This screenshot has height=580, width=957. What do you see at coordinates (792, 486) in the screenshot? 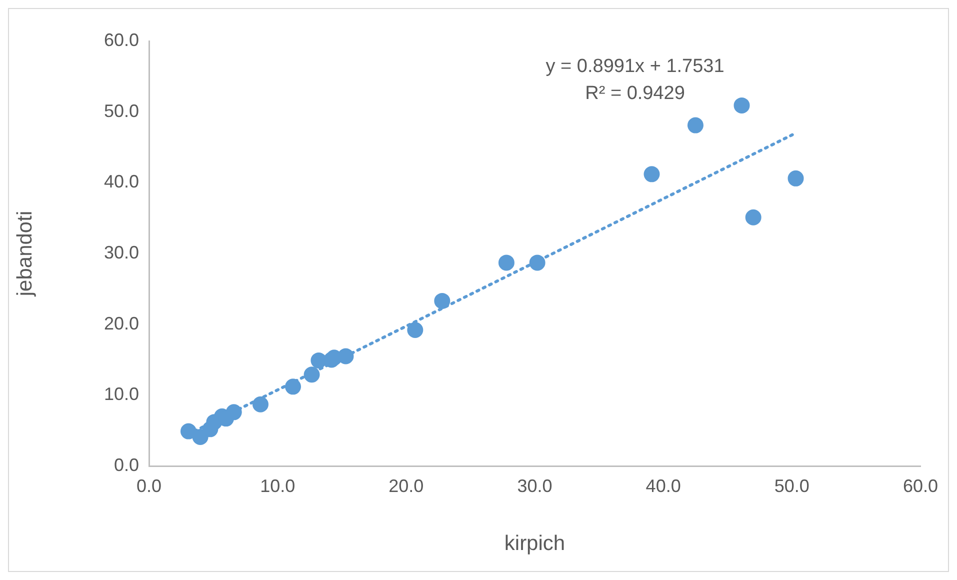
I see `x-tick-label: 50.0` at bounding box center [792, 486].